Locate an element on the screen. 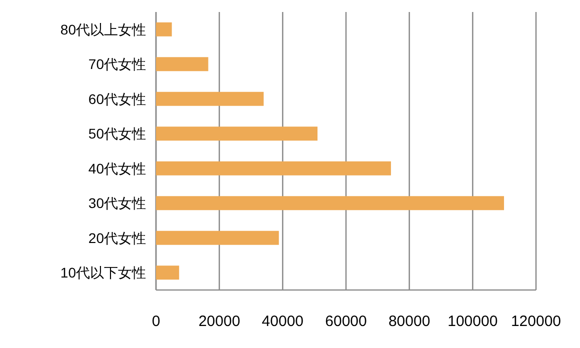  x-tick-label: 100000 is located at coordinates (473, 321).